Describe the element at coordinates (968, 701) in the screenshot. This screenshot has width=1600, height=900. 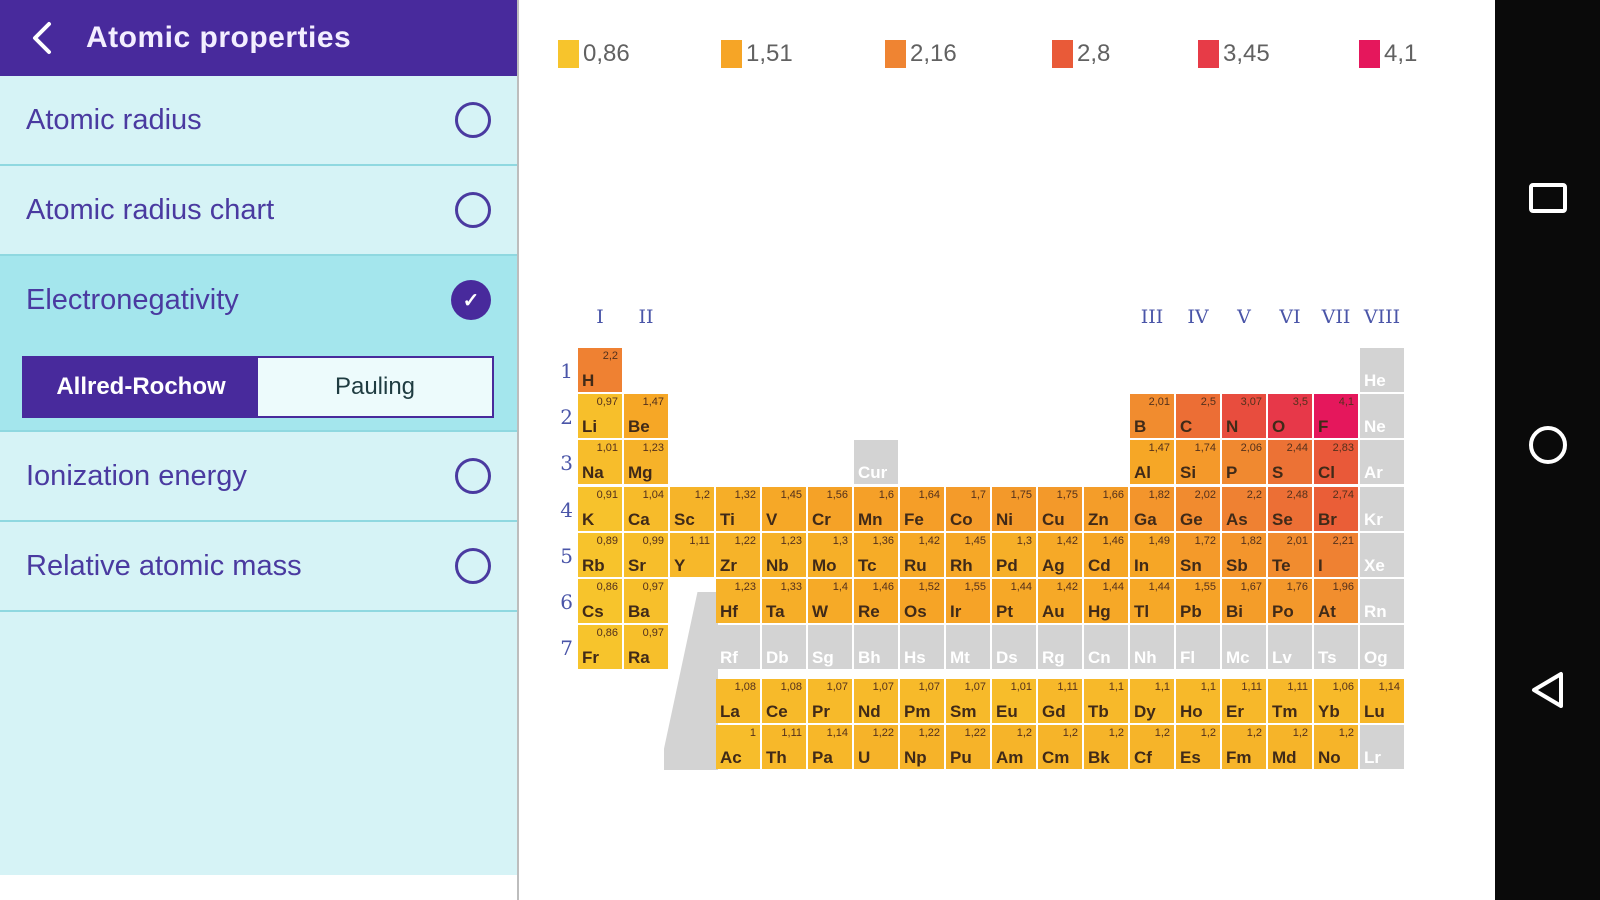
I see `element-cell-sm: 1,07 Sm` at that location.